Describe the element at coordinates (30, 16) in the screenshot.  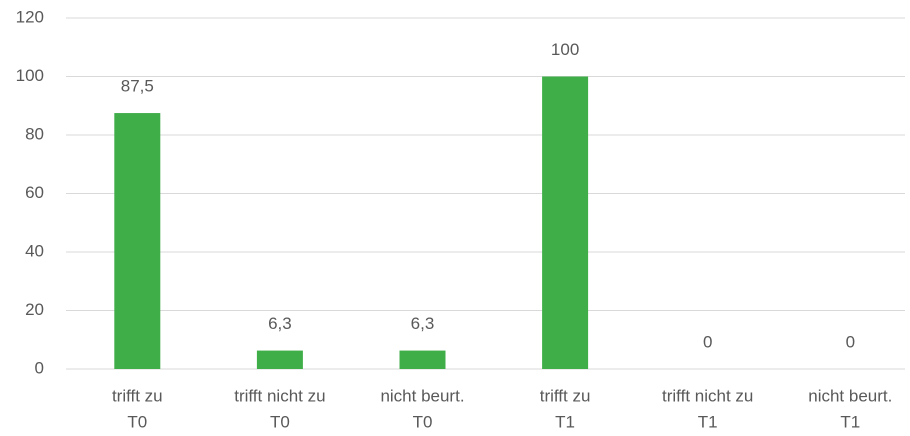
I see `y-tick-label: 120` at that location.